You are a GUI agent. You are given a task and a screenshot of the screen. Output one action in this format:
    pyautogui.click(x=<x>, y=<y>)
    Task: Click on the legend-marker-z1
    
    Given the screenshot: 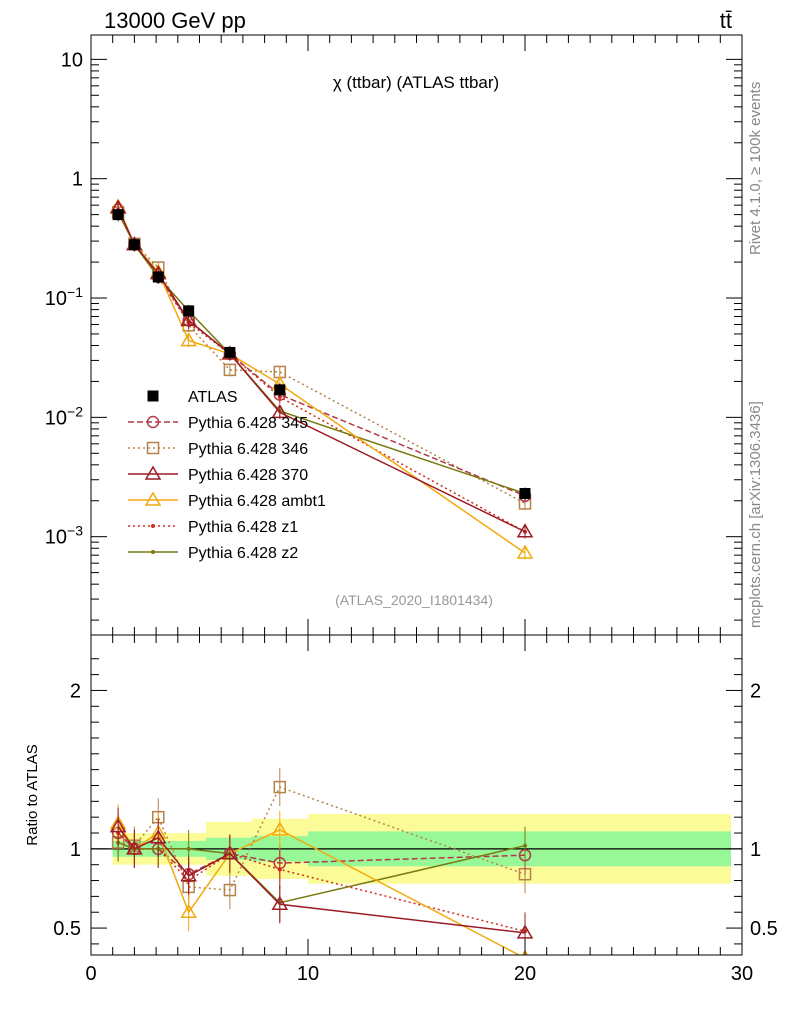 What is the action you would take?
    pyautogui.click(x=153, y=526)
    